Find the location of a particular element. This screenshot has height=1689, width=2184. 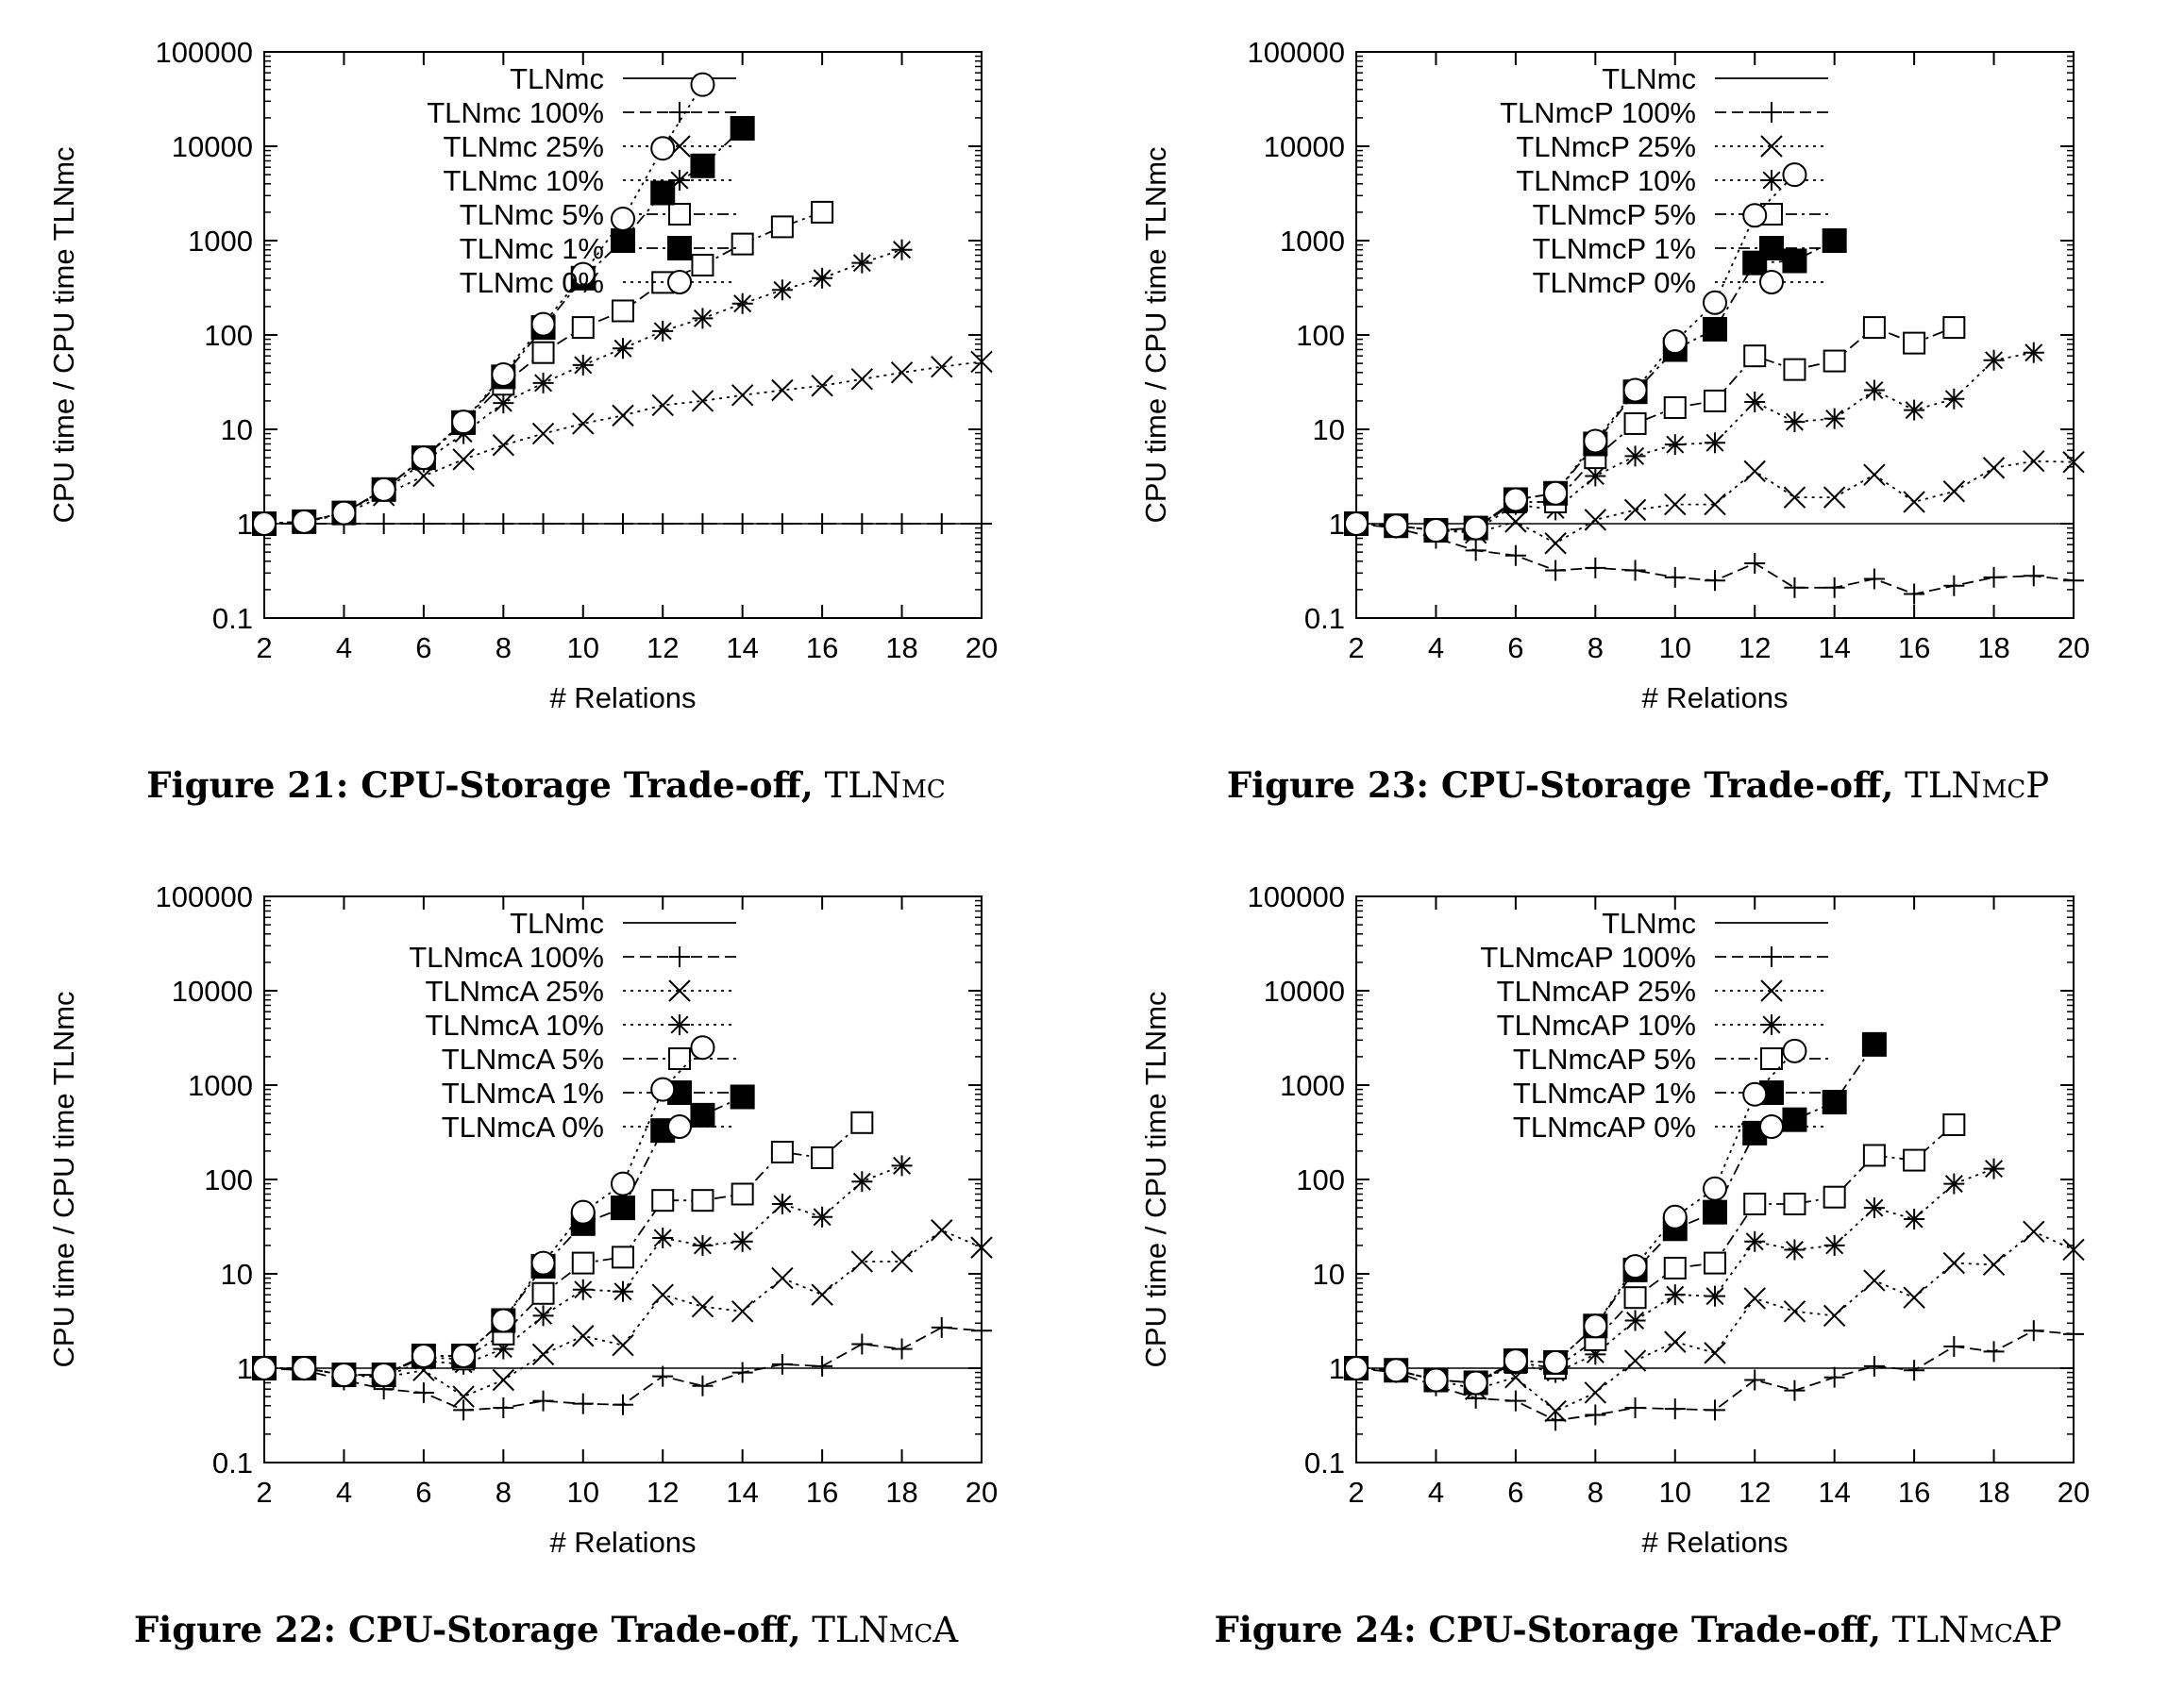

figure-caption-label: Figure 23: CPU-Storage Trade-off, is located at coordinates (1560, 785).